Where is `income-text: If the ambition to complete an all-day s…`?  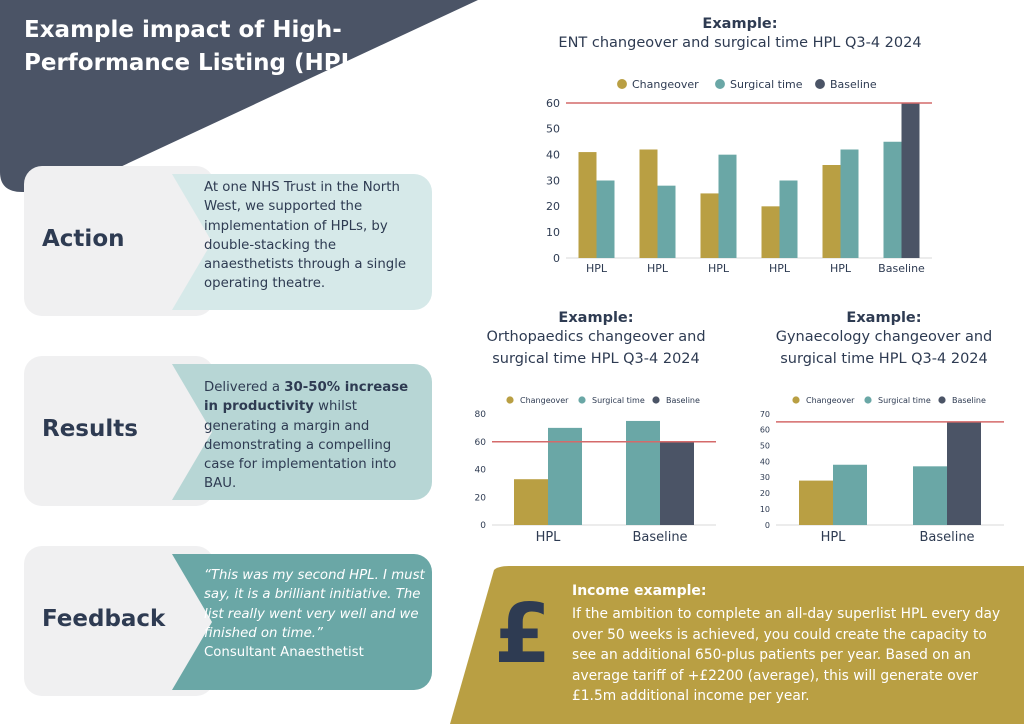
income-text: If the ambition to complete an all-day s… is located at coordinates (786, 655).